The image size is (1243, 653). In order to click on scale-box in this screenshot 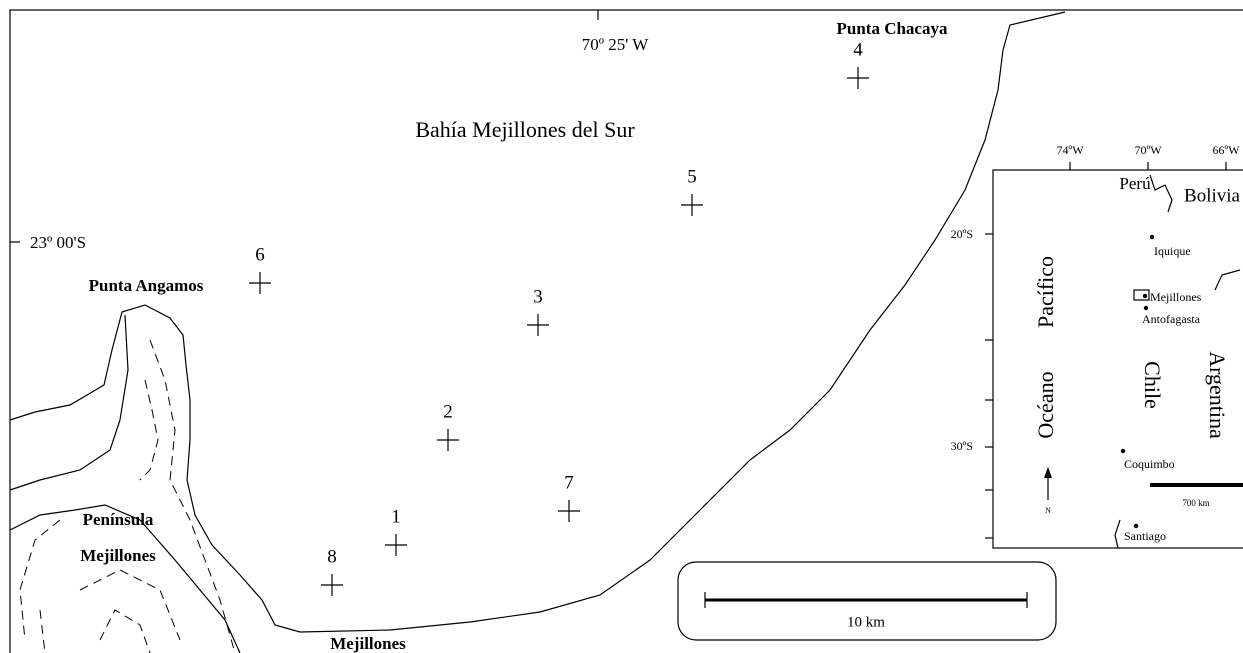, I will do `click(867, 601)`.